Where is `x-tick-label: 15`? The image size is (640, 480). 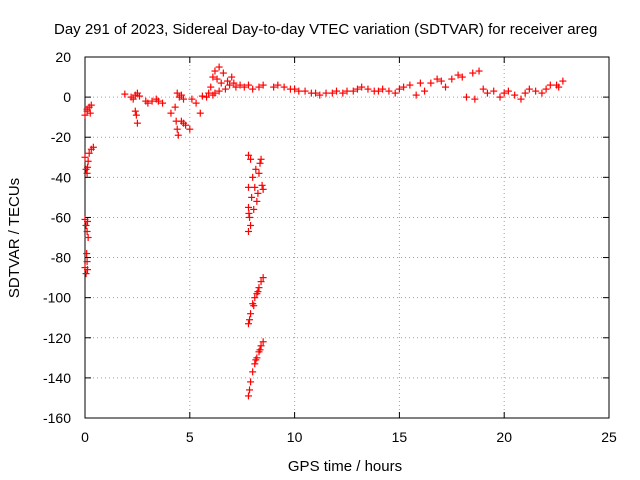 x-tick-label: 15 is located at coordinates (400, 437).